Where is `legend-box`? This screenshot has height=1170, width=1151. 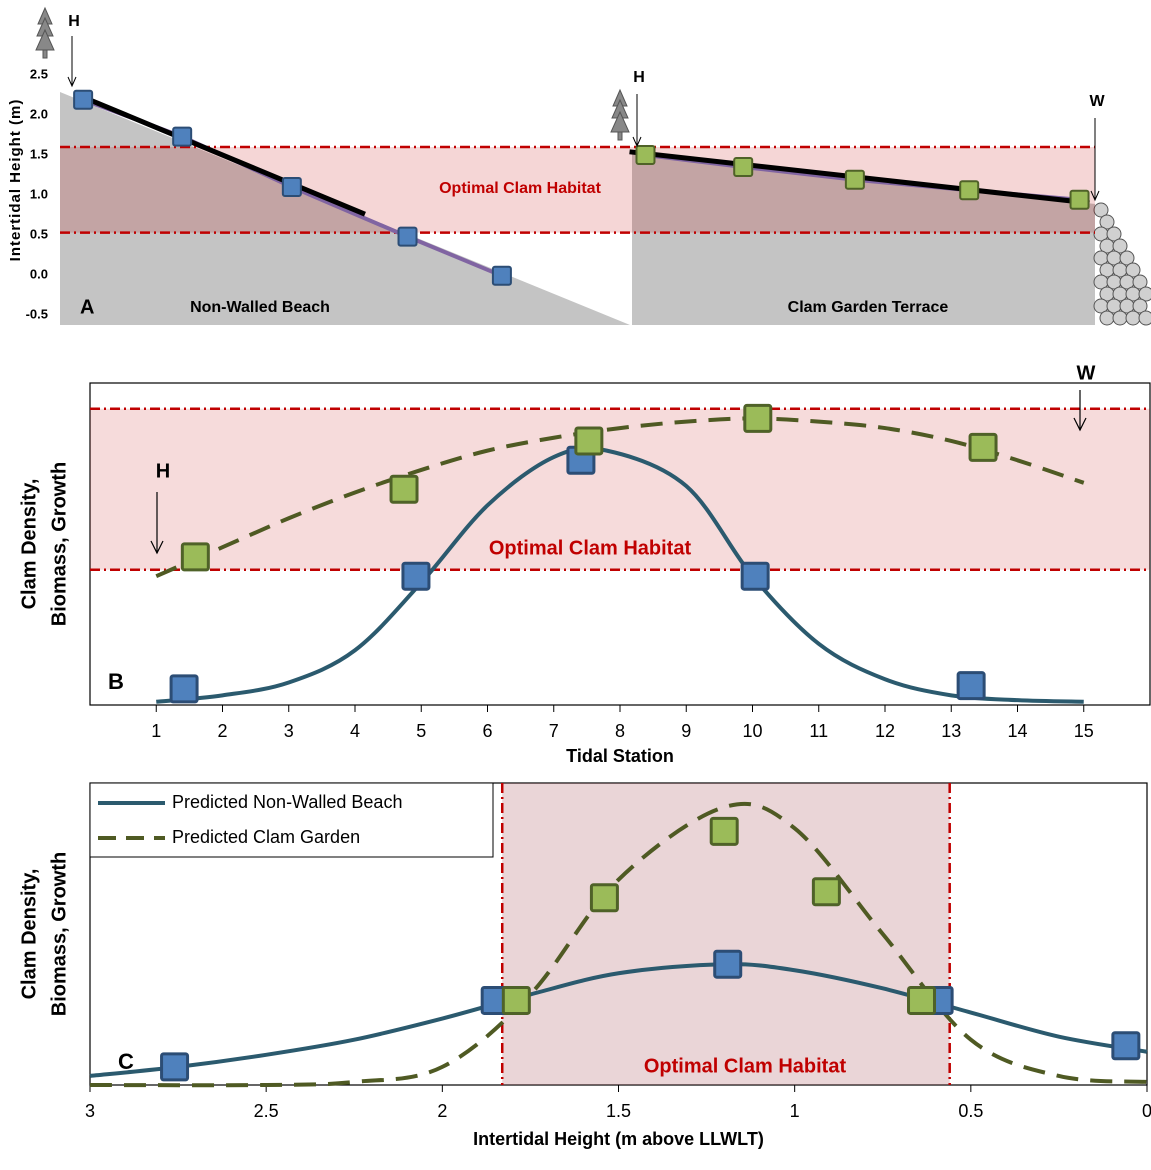
legend-box is located at coordinates (291, 820).